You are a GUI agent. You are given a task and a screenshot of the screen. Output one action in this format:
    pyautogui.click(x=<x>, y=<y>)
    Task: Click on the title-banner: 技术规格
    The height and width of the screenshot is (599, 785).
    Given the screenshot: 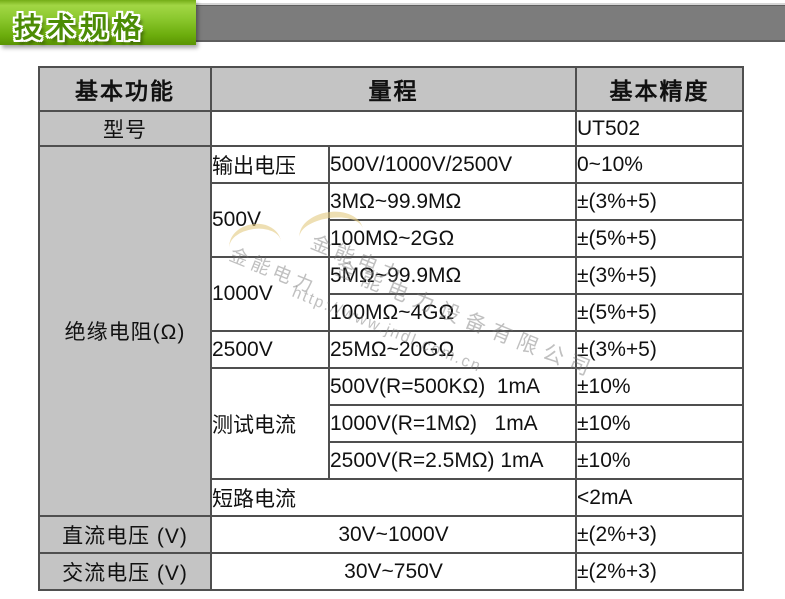 What is the action you would take?
    pyautogui.click(x=392, y=24)
    